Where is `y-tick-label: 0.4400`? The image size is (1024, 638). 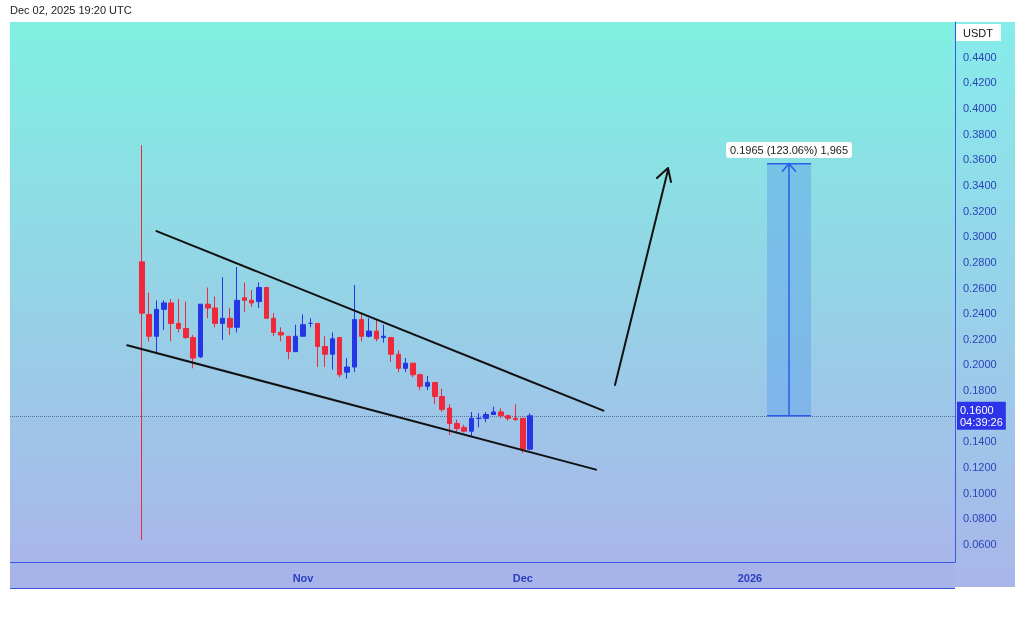 y-tick-label: 0.4400 is located at coordinates (980, 56).